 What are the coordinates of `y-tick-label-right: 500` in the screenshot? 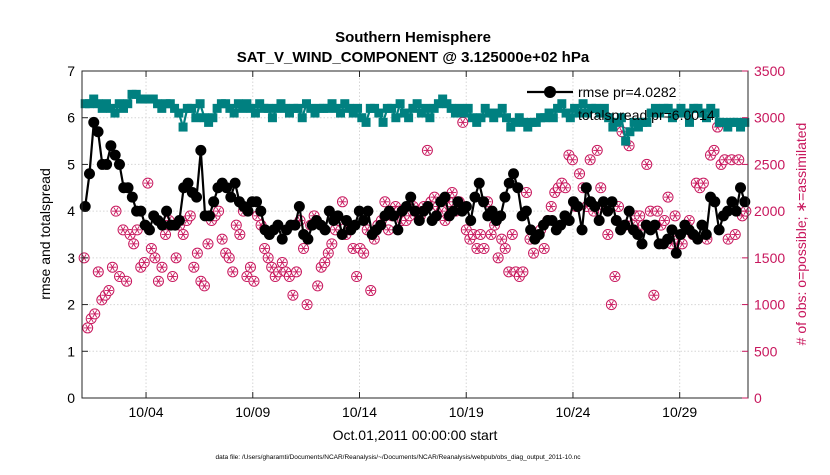 It's located at (766, 351).